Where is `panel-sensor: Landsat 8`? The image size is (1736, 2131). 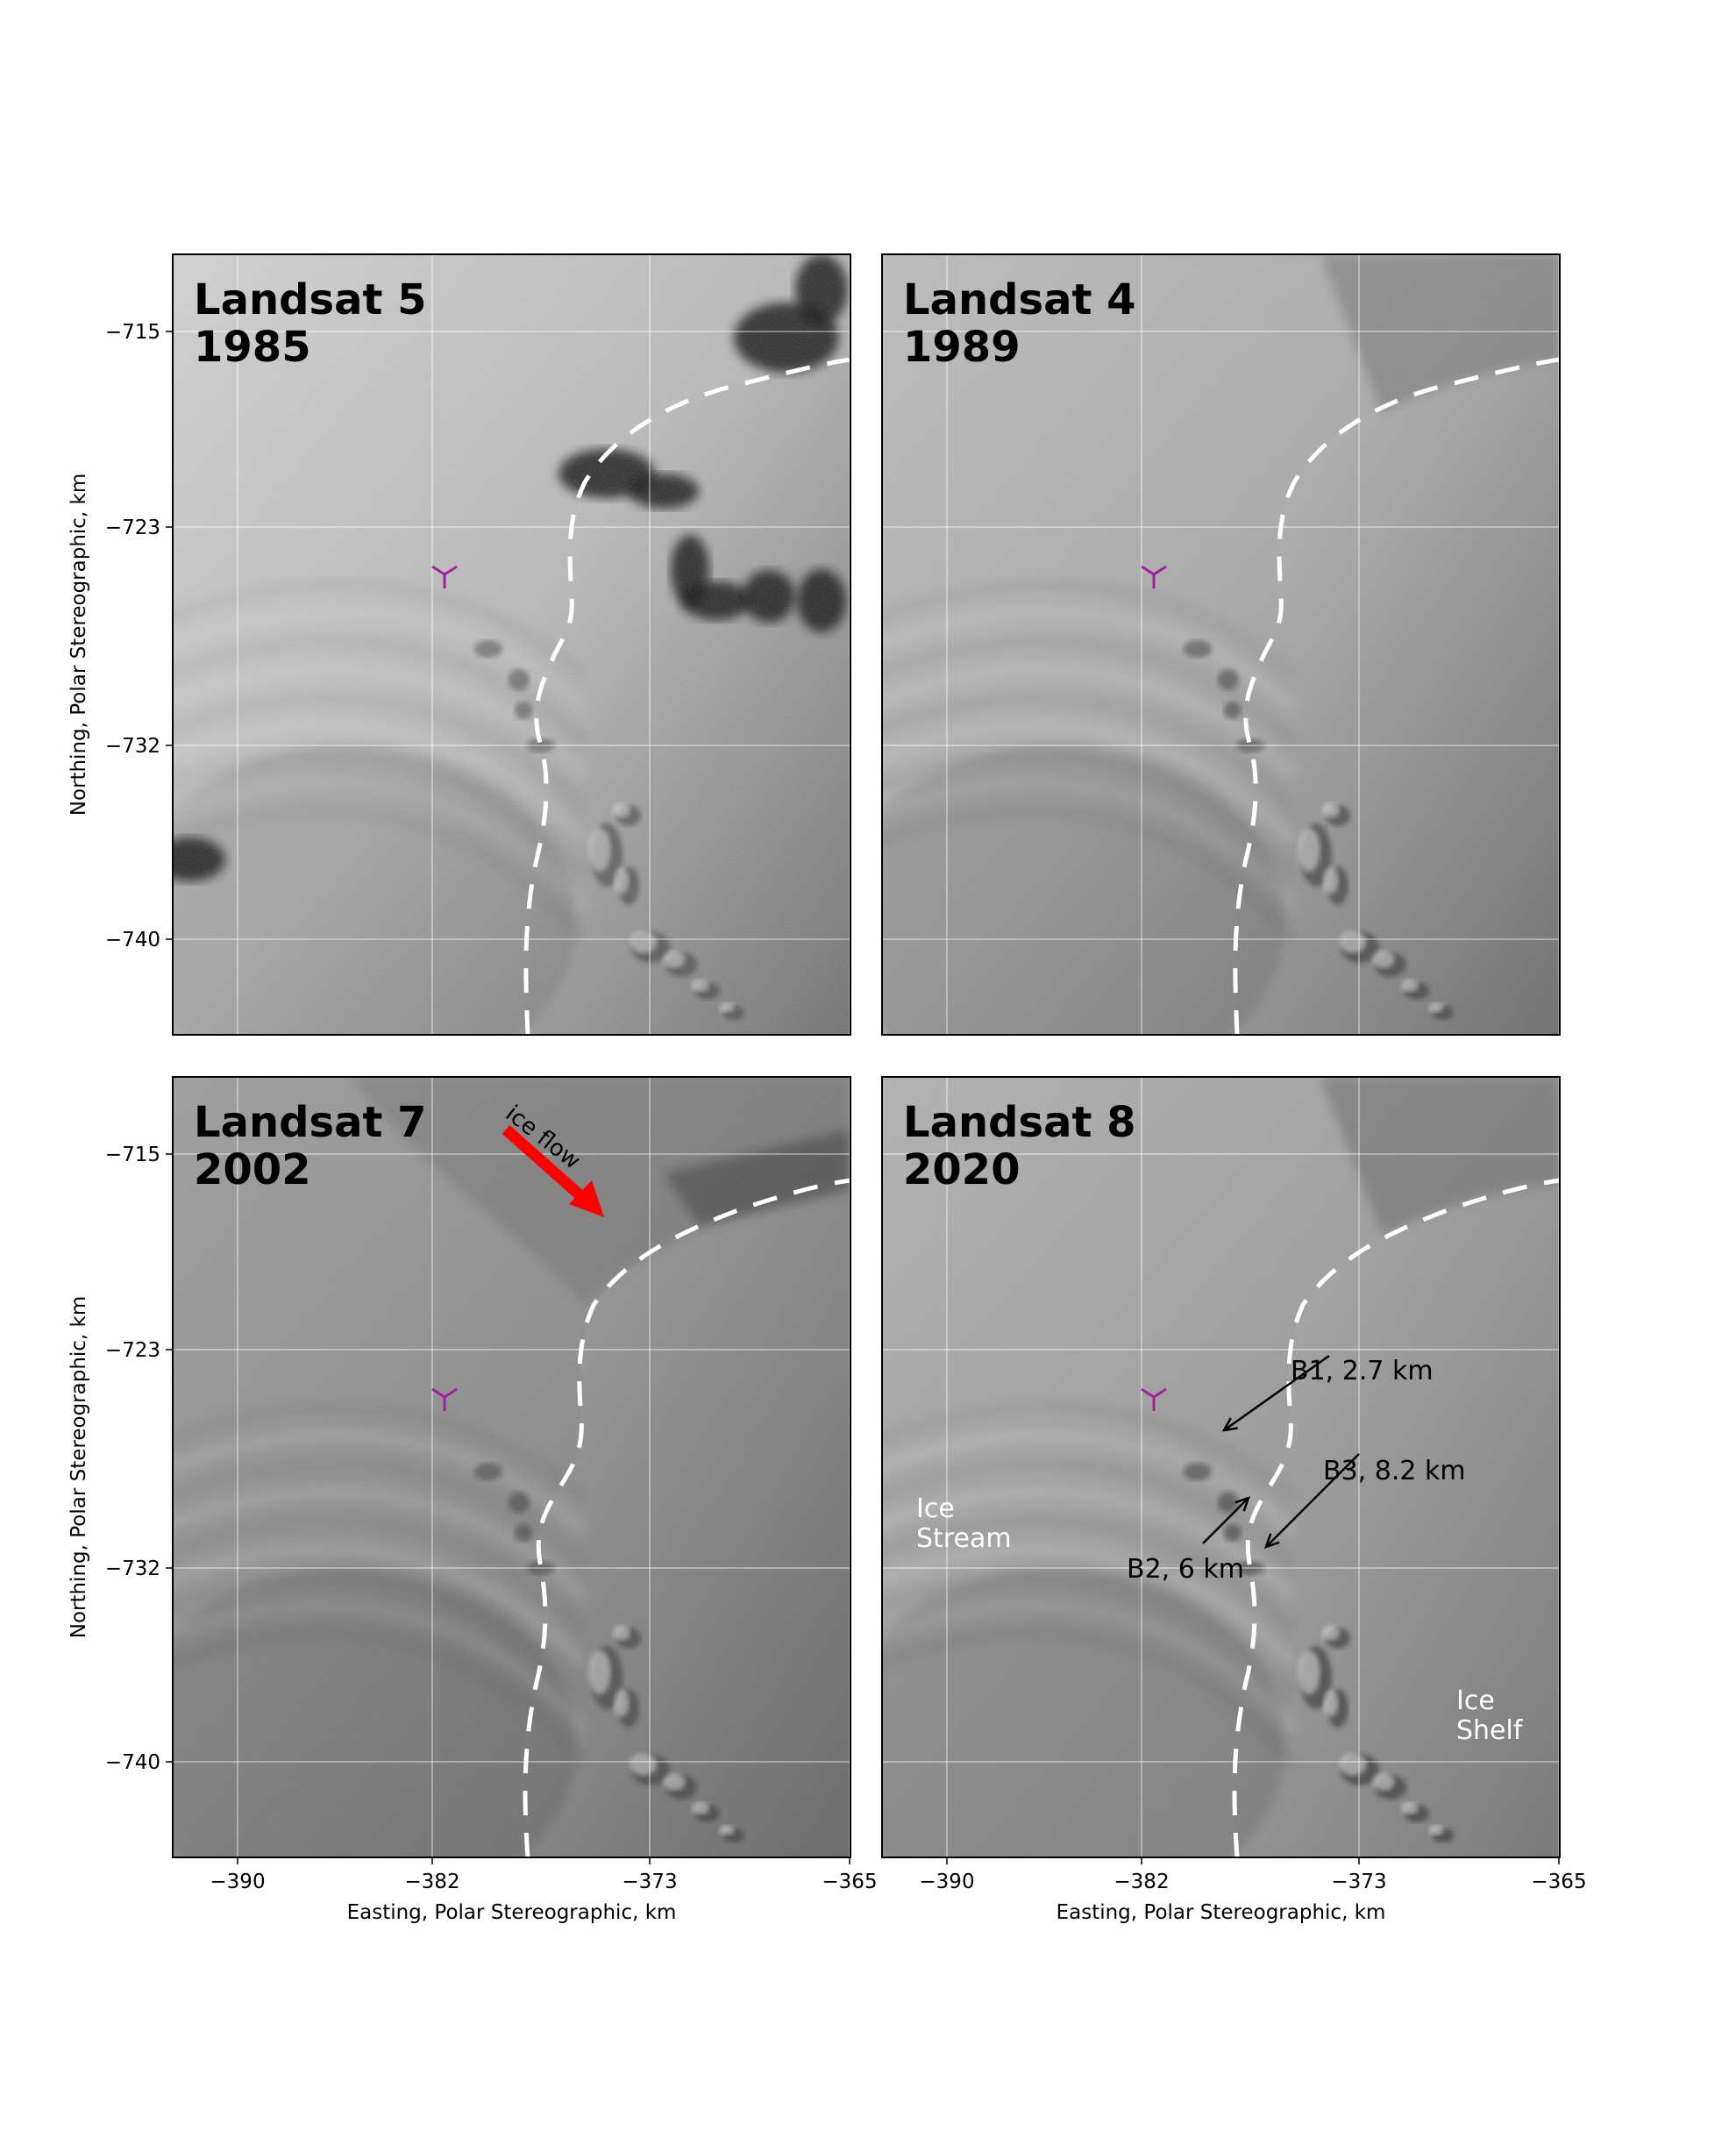
panel-sensor: Landsat 8 is located at coordinates (1019, 1122).